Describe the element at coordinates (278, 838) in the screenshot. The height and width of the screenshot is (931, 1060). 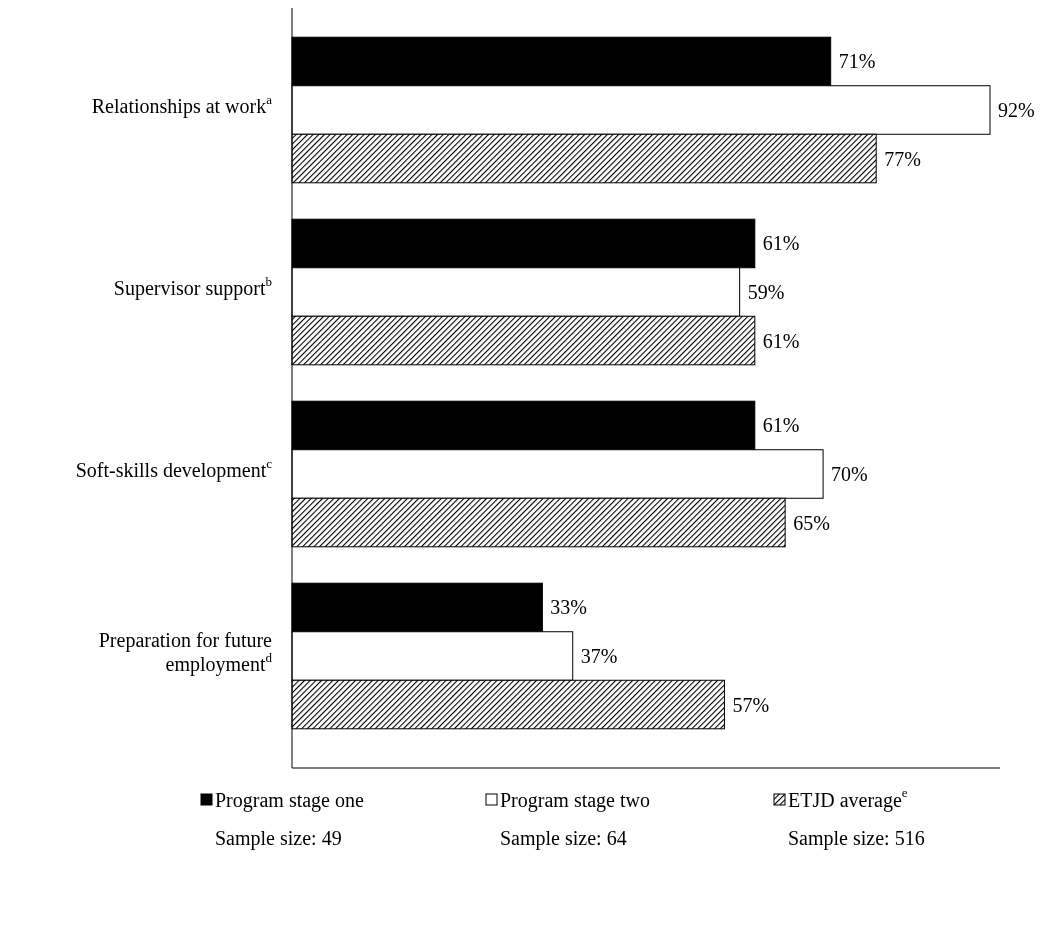
I see `text: Sample size: 49` at that location.